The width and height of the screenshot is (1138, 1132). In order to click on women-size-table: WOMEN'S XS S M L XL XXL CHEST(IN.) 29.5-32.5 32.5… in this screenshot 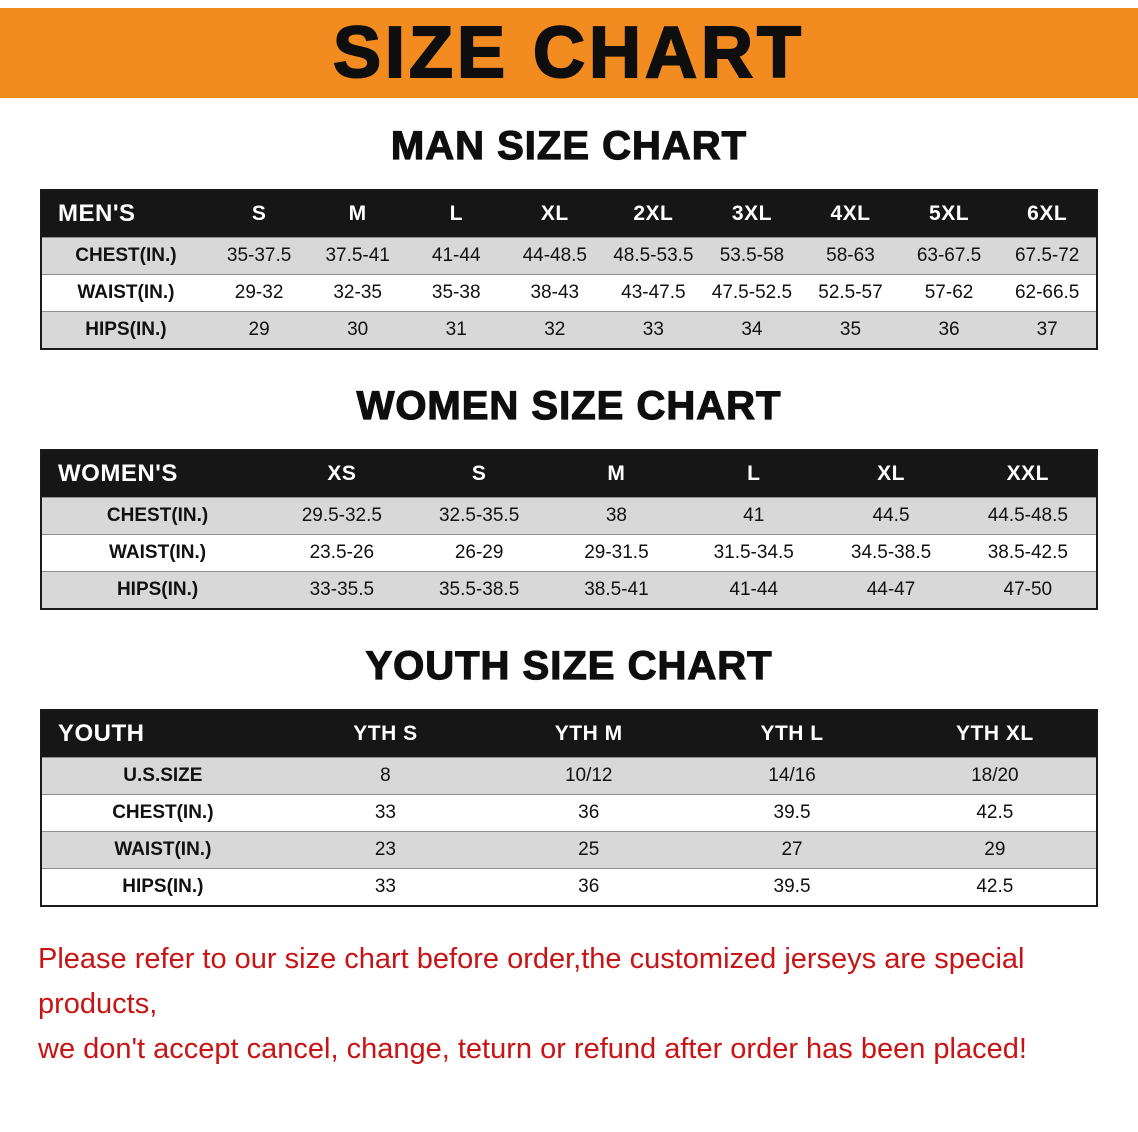, I will do `click(569, 529)`.